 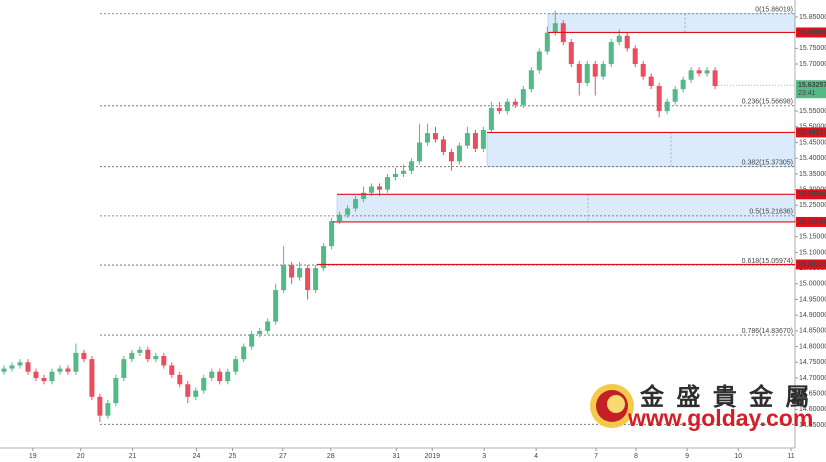 What do you see at coordinates (812, 264) in the screenshot?
I see `level-label: 15.06157` at bounding box center [812, 264].